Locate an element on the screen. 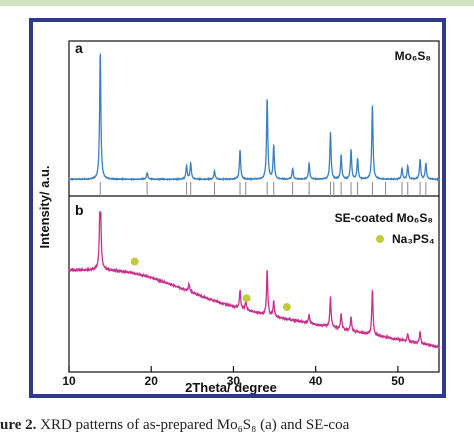 The width and height of the screenshot is (474, 434). panel-b-label: b is located at coordinates (79, 210).